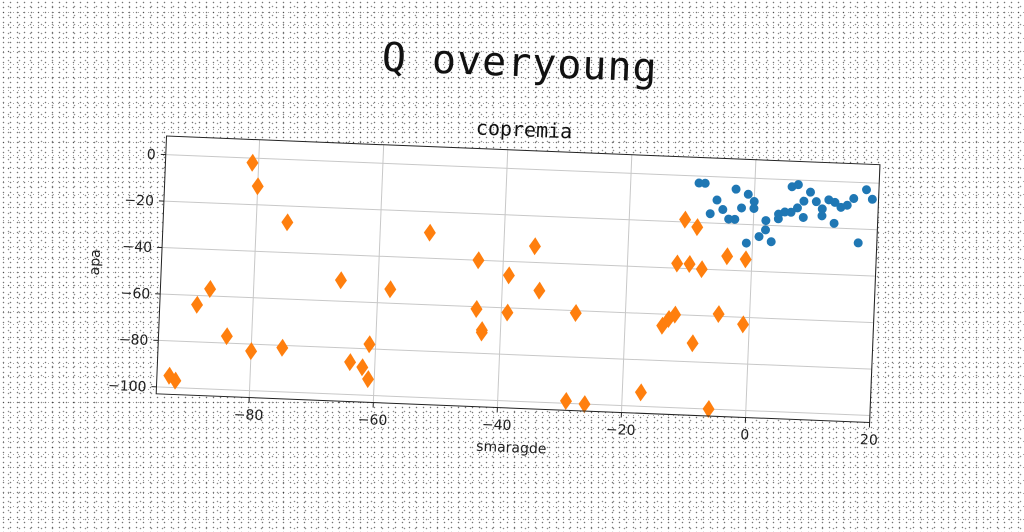 This screenshot has width=1024, height=532. Describe the element at coordinates (869, 440) in the screenshot. I see `x-tick-label: 20` at that location.